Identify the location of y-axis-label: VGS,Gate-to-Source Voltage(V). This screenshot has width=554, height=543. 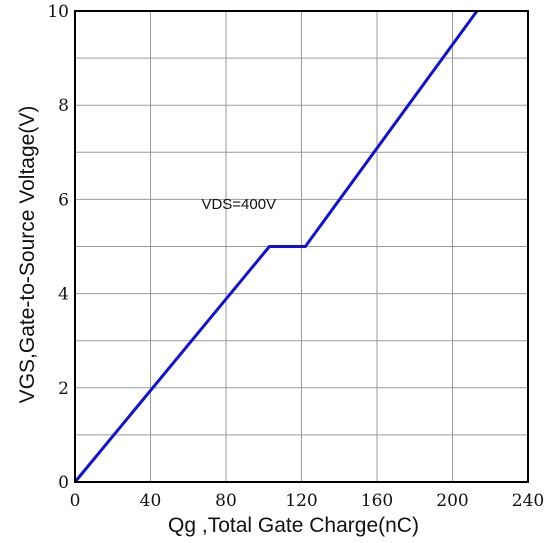
(27, 255).